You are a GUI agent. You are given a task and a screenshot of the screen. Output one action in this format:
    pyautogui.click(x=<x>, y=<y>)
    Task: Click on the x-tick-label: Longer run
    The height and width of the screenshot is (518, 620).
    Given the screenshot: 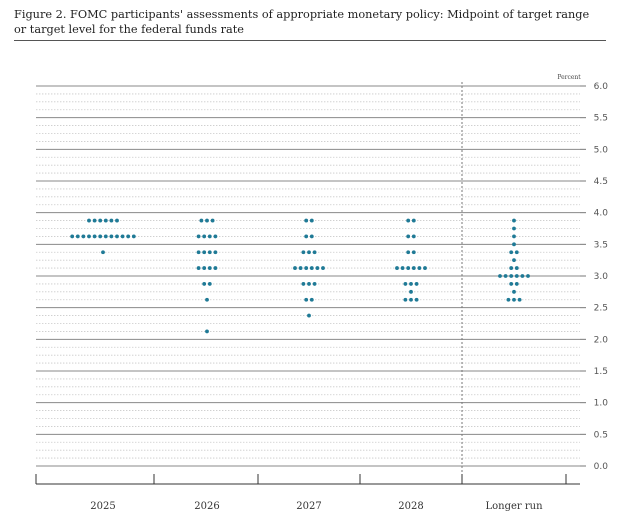 What is the action you would take?
    pyautogui.click(x=514, y=506)
    